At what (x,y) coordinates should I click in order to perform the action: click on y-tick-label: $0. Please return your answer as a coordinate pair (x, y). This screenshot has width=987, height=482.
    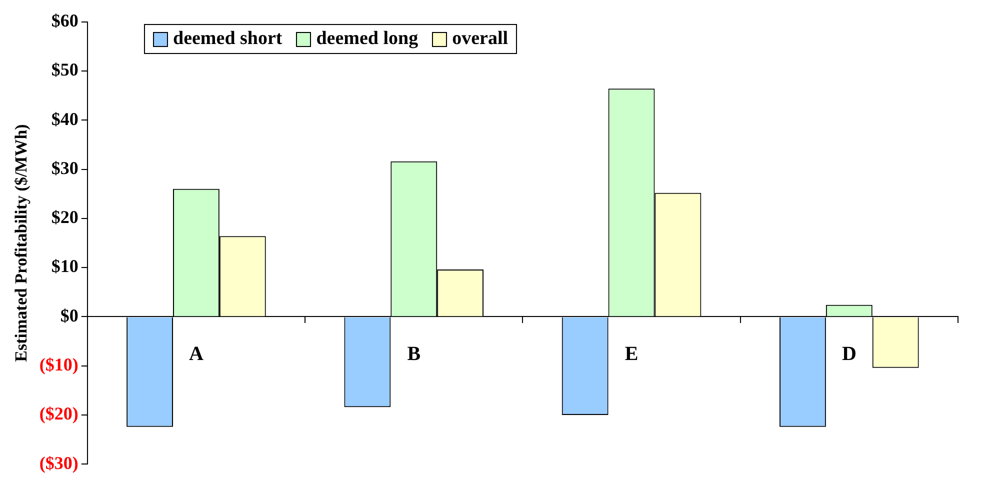
    Looking at the image, I should click on (69, 315).